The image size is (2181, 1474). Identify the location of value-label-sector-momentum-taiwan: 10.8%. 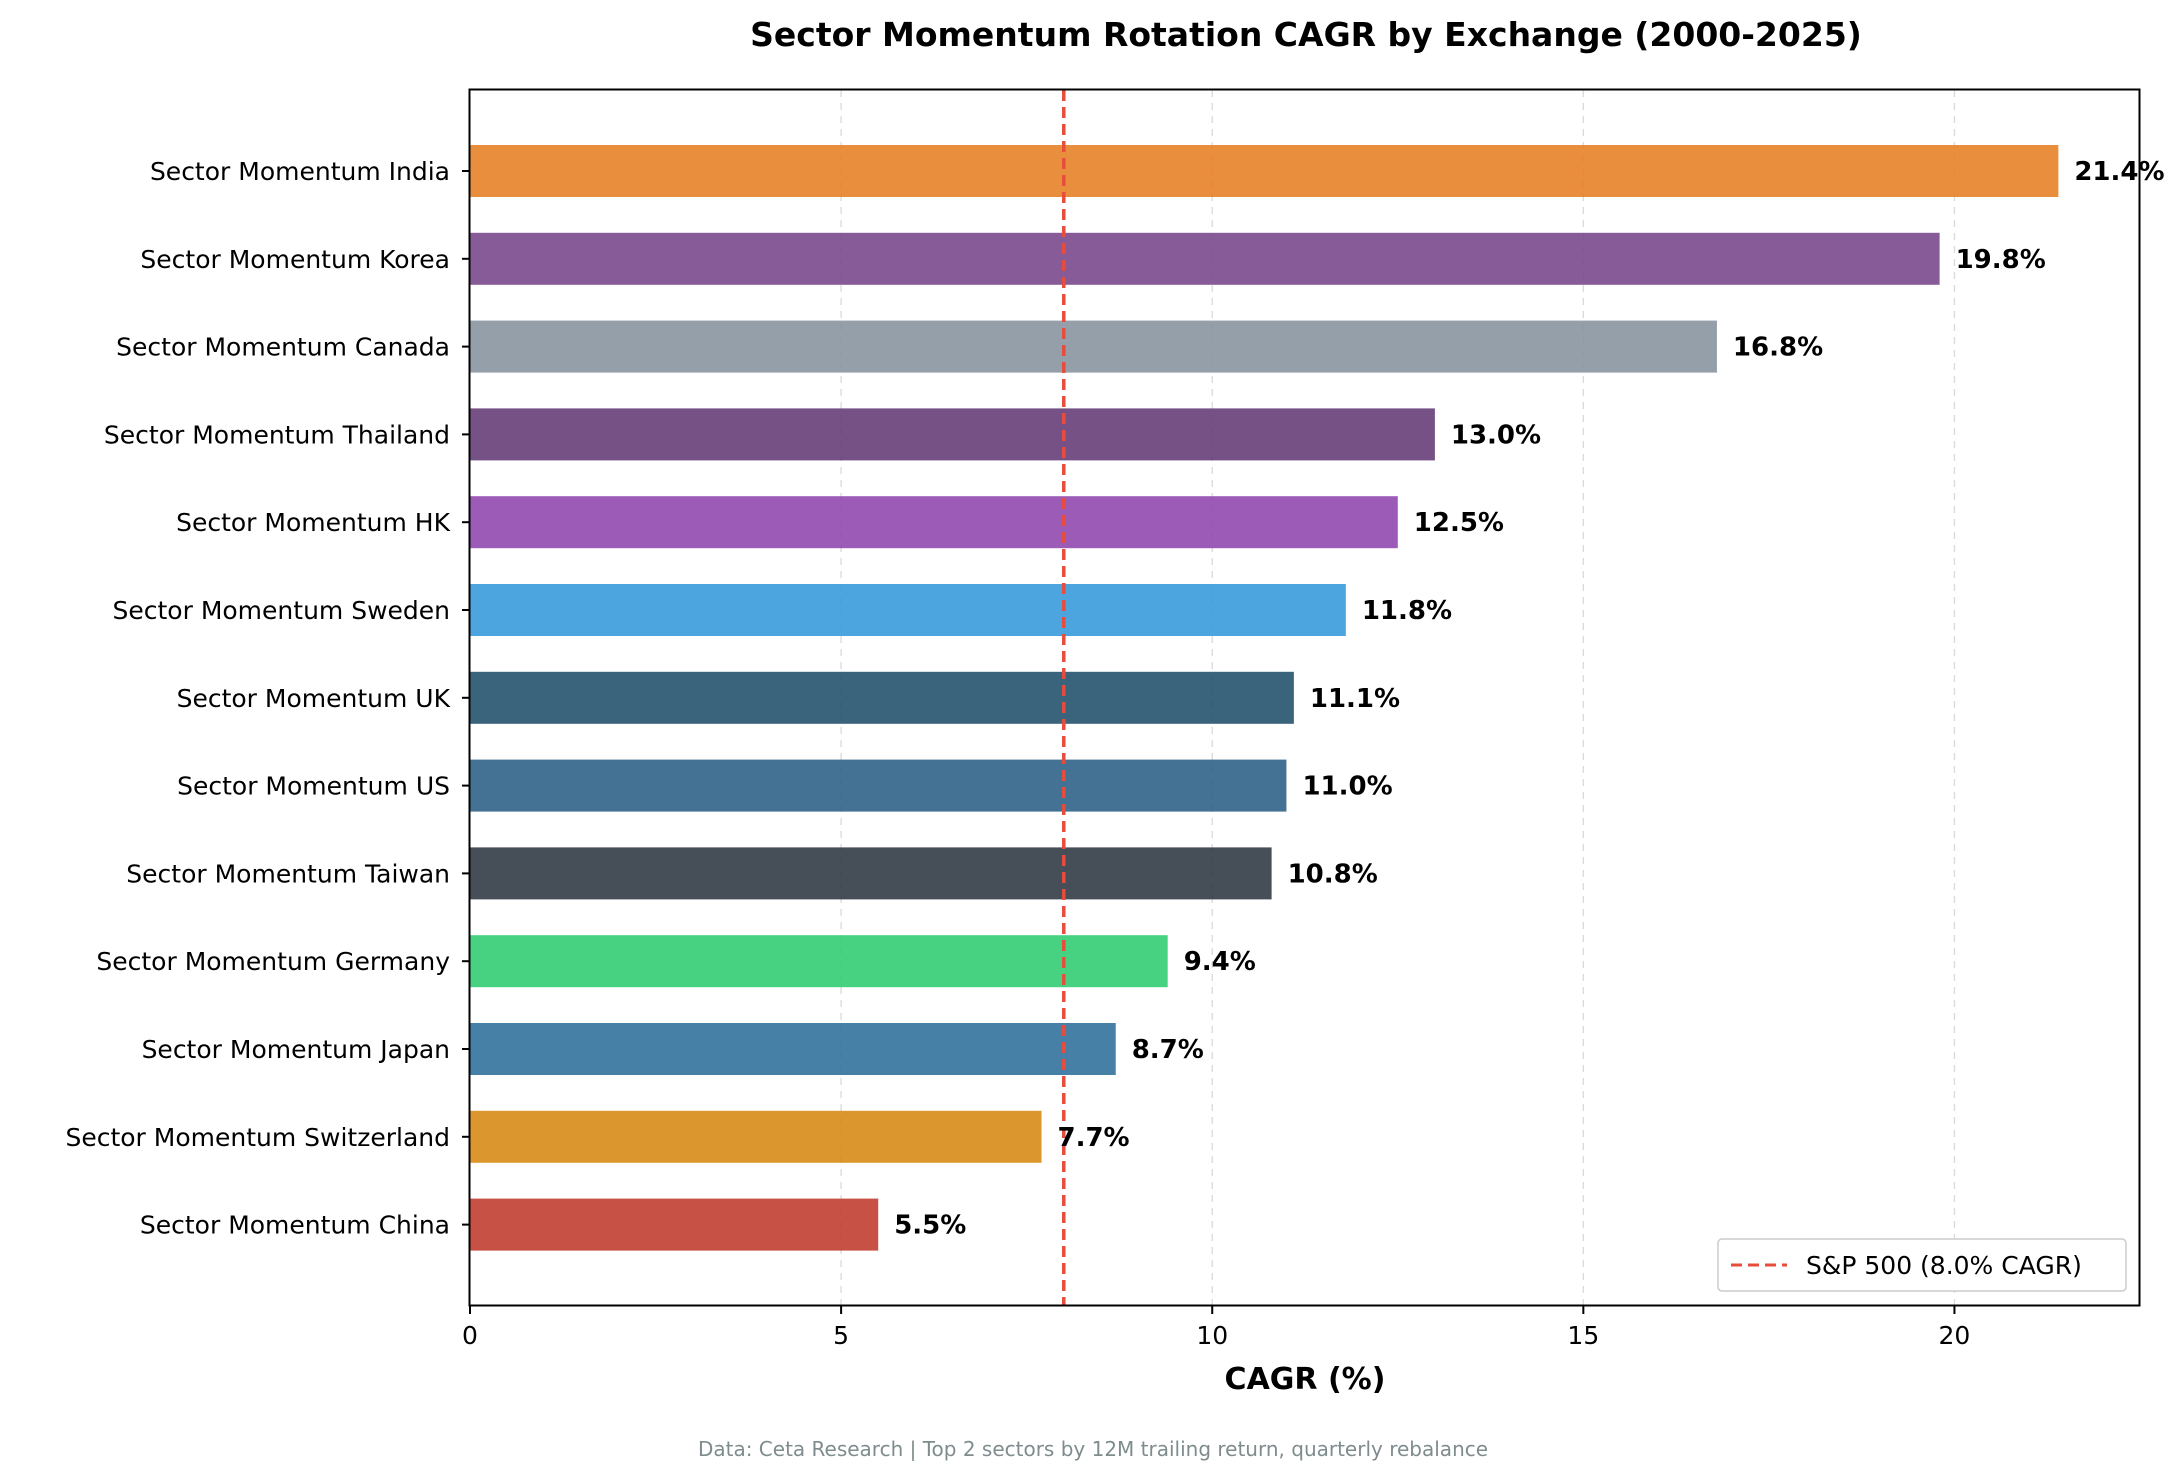
(1333, 874).